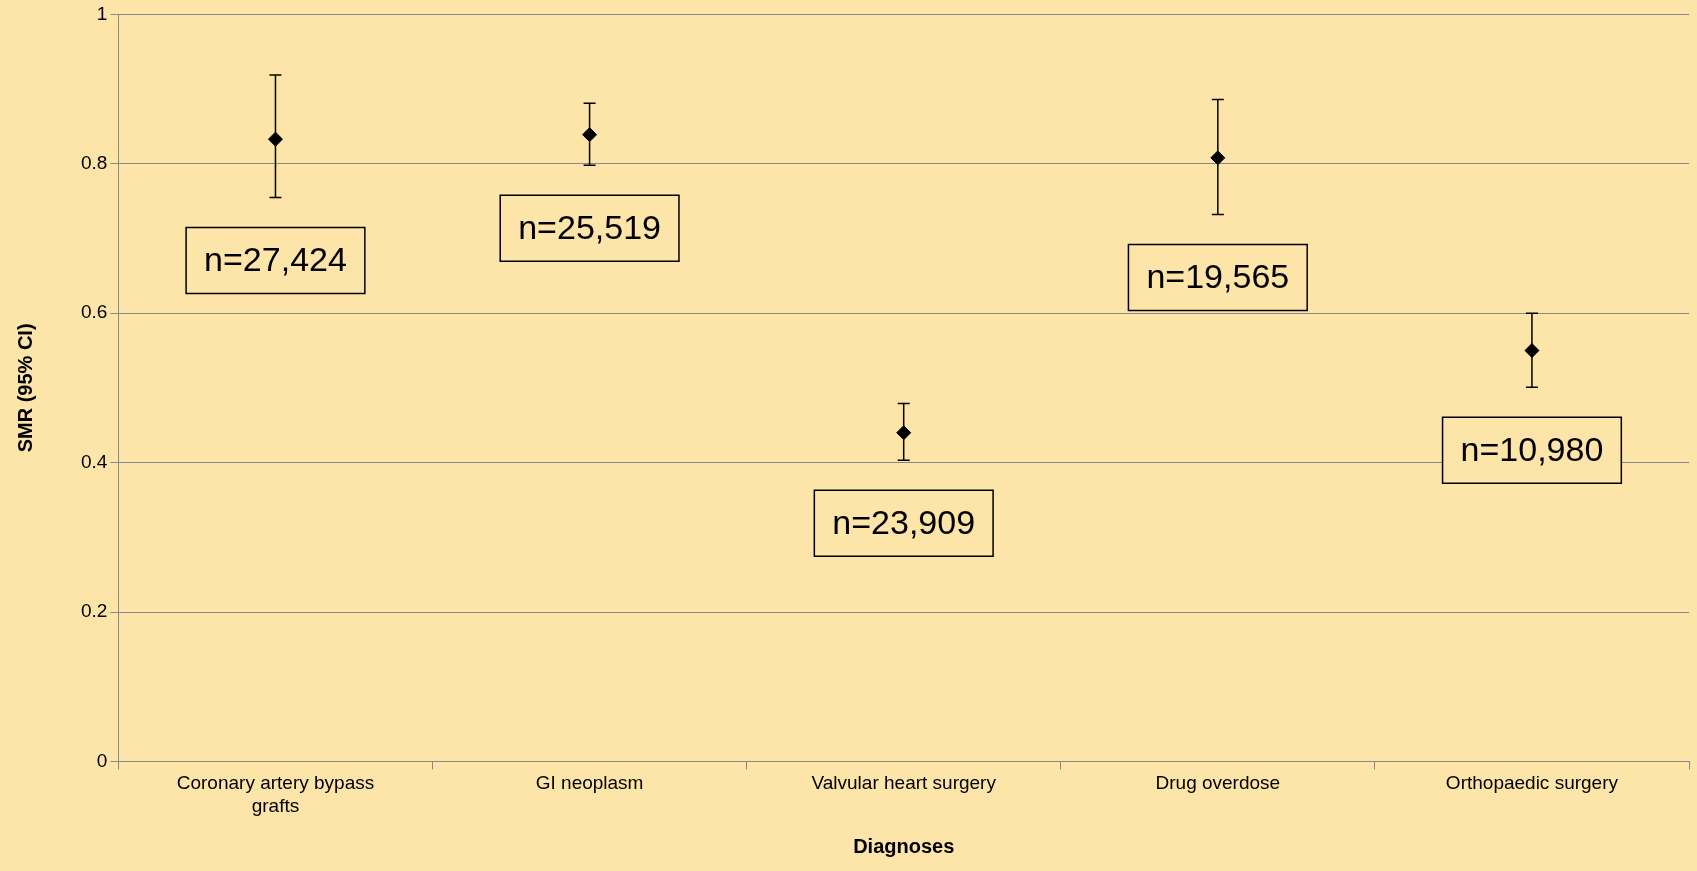 Image resolution: width=1697 pixels, height=871 pixels. What do you see at coordinates (1532, 783) in the screenshot?
I see `x-tick-label: Orthopaedic surgery` at bounding box center [1532, 783].